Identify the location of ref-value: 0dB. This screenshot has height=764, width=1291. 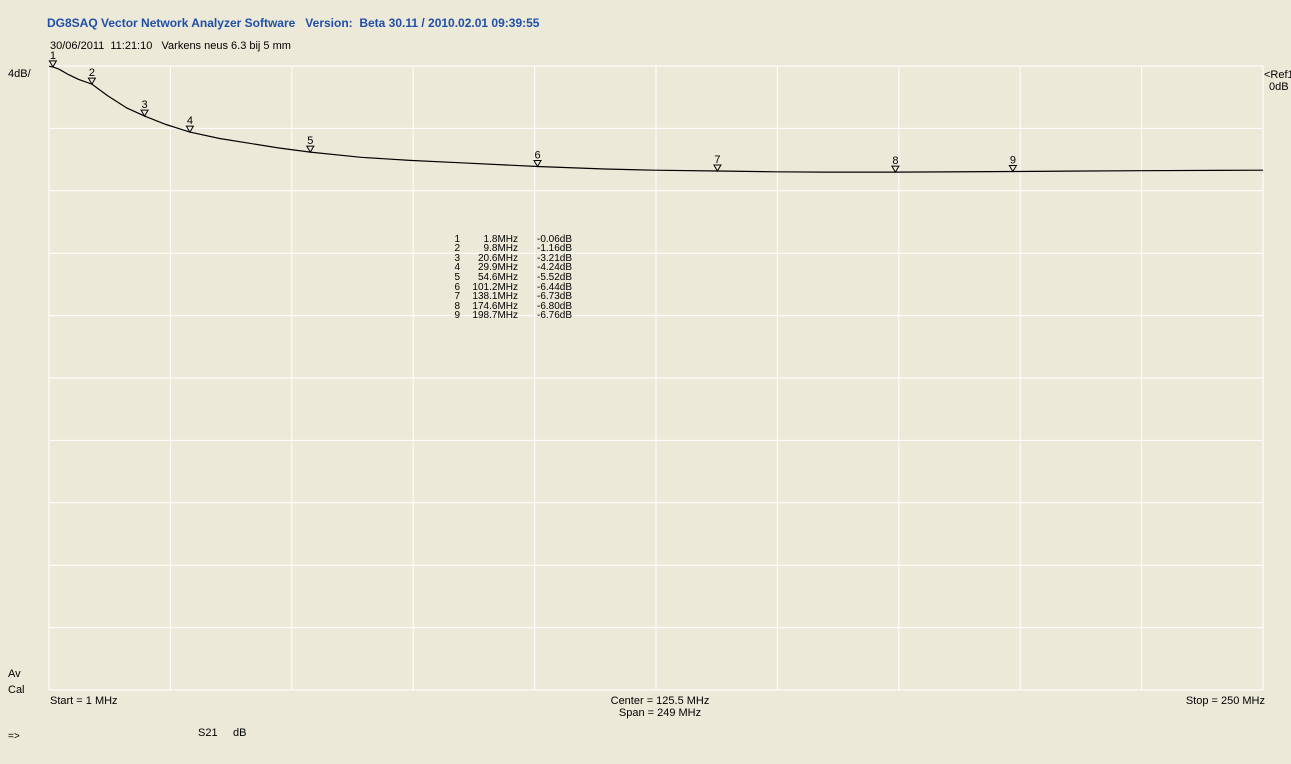
(1279, 87).